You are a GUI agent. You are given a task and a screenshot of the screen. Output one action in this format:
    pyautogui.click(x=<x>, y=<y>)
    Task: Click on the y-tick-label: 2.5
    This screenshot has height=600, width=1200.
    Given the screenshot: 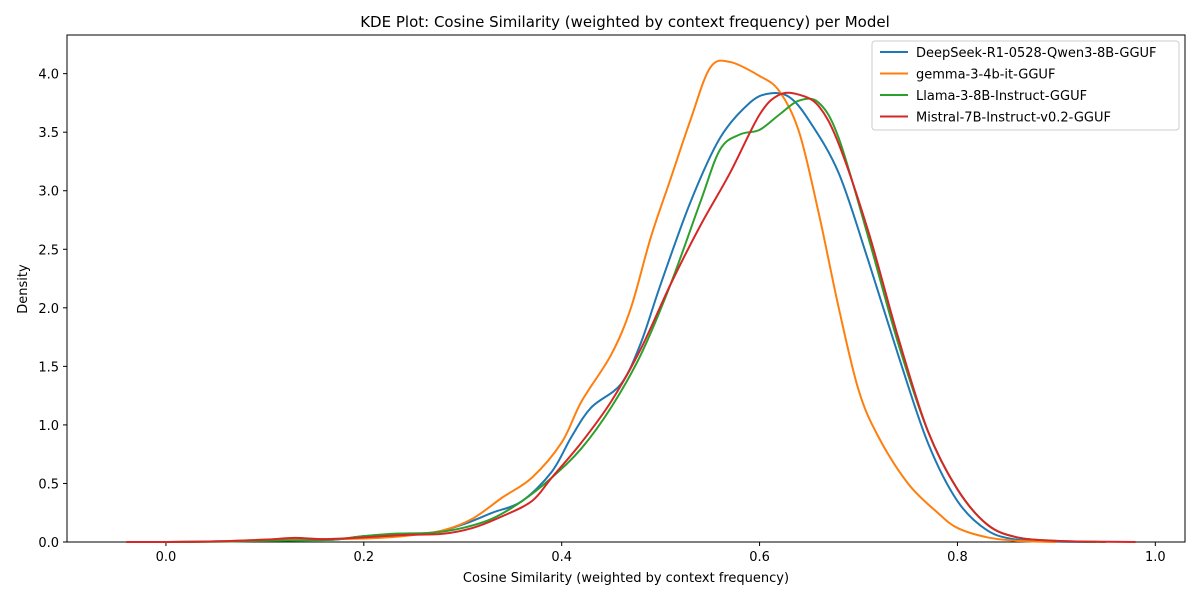 What is the action you would take?
    pyautogui.click(x=48, y=250)
    